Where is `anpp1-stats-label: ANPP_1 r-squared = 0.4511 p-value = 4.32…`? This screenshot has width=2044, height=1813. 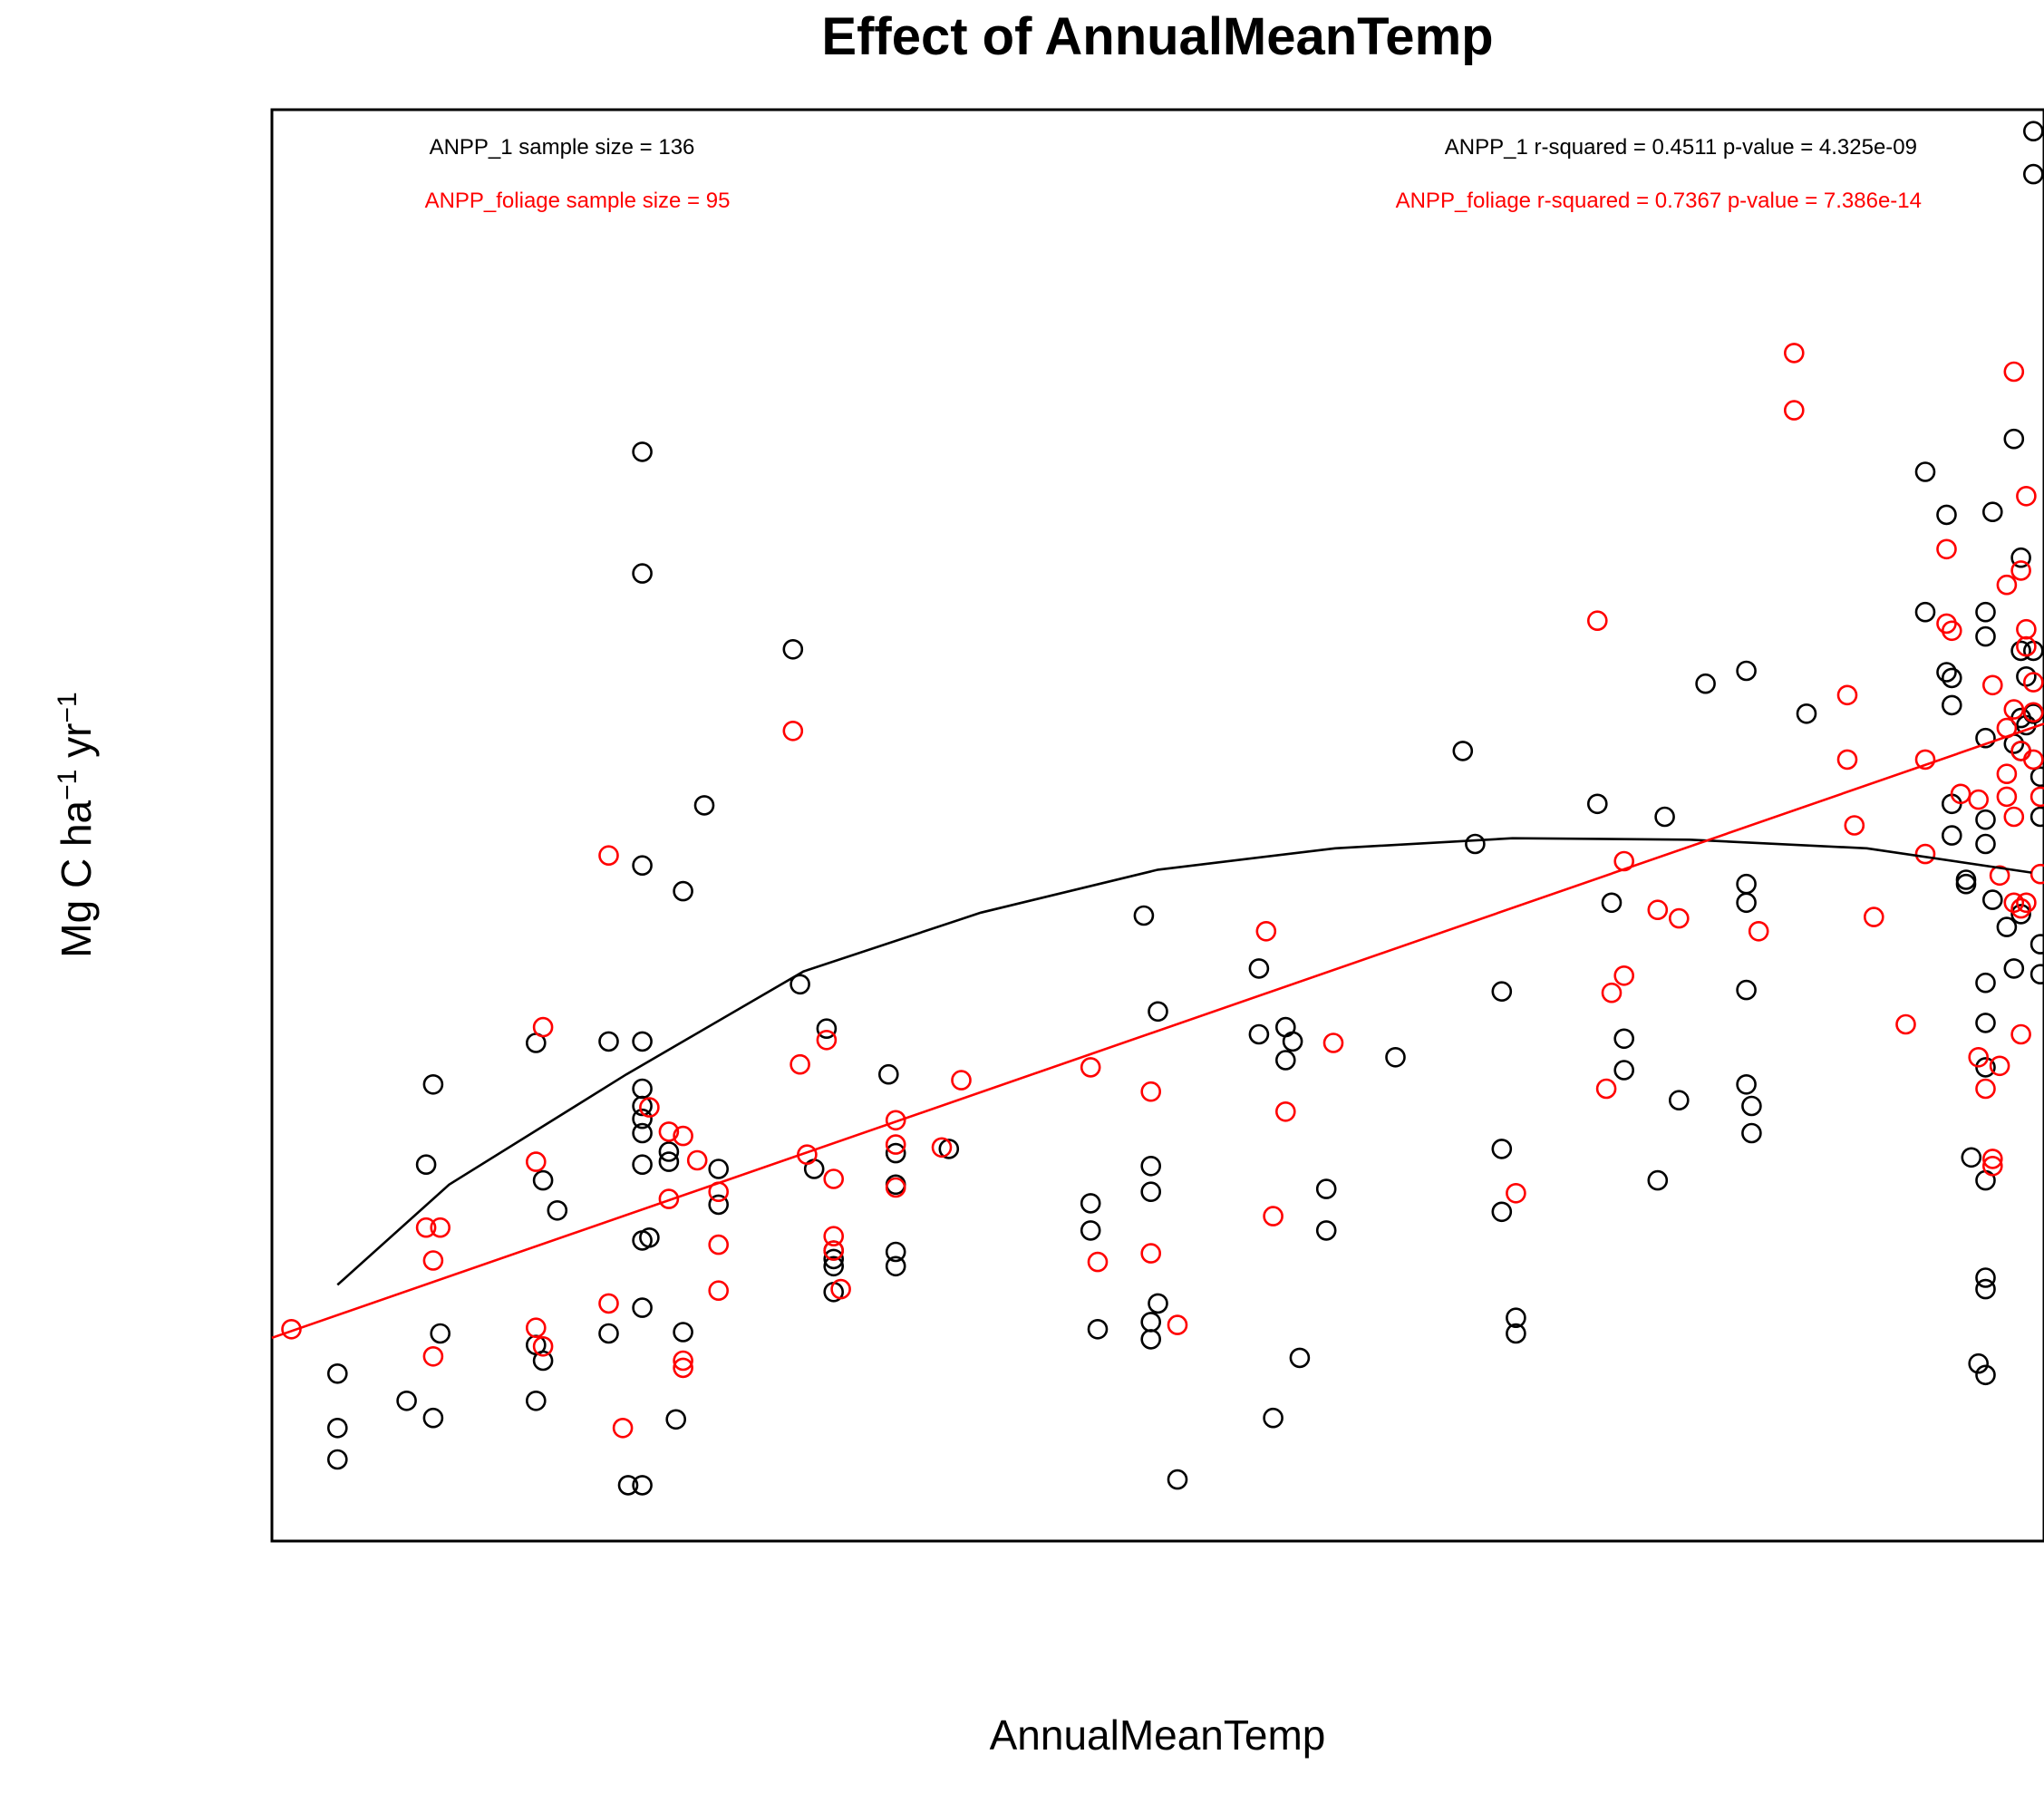 anpp1-stats-label: ANPP_1 r-squared = 0.4511 p-value = 4.32… is located at coordinates (1681, 147).